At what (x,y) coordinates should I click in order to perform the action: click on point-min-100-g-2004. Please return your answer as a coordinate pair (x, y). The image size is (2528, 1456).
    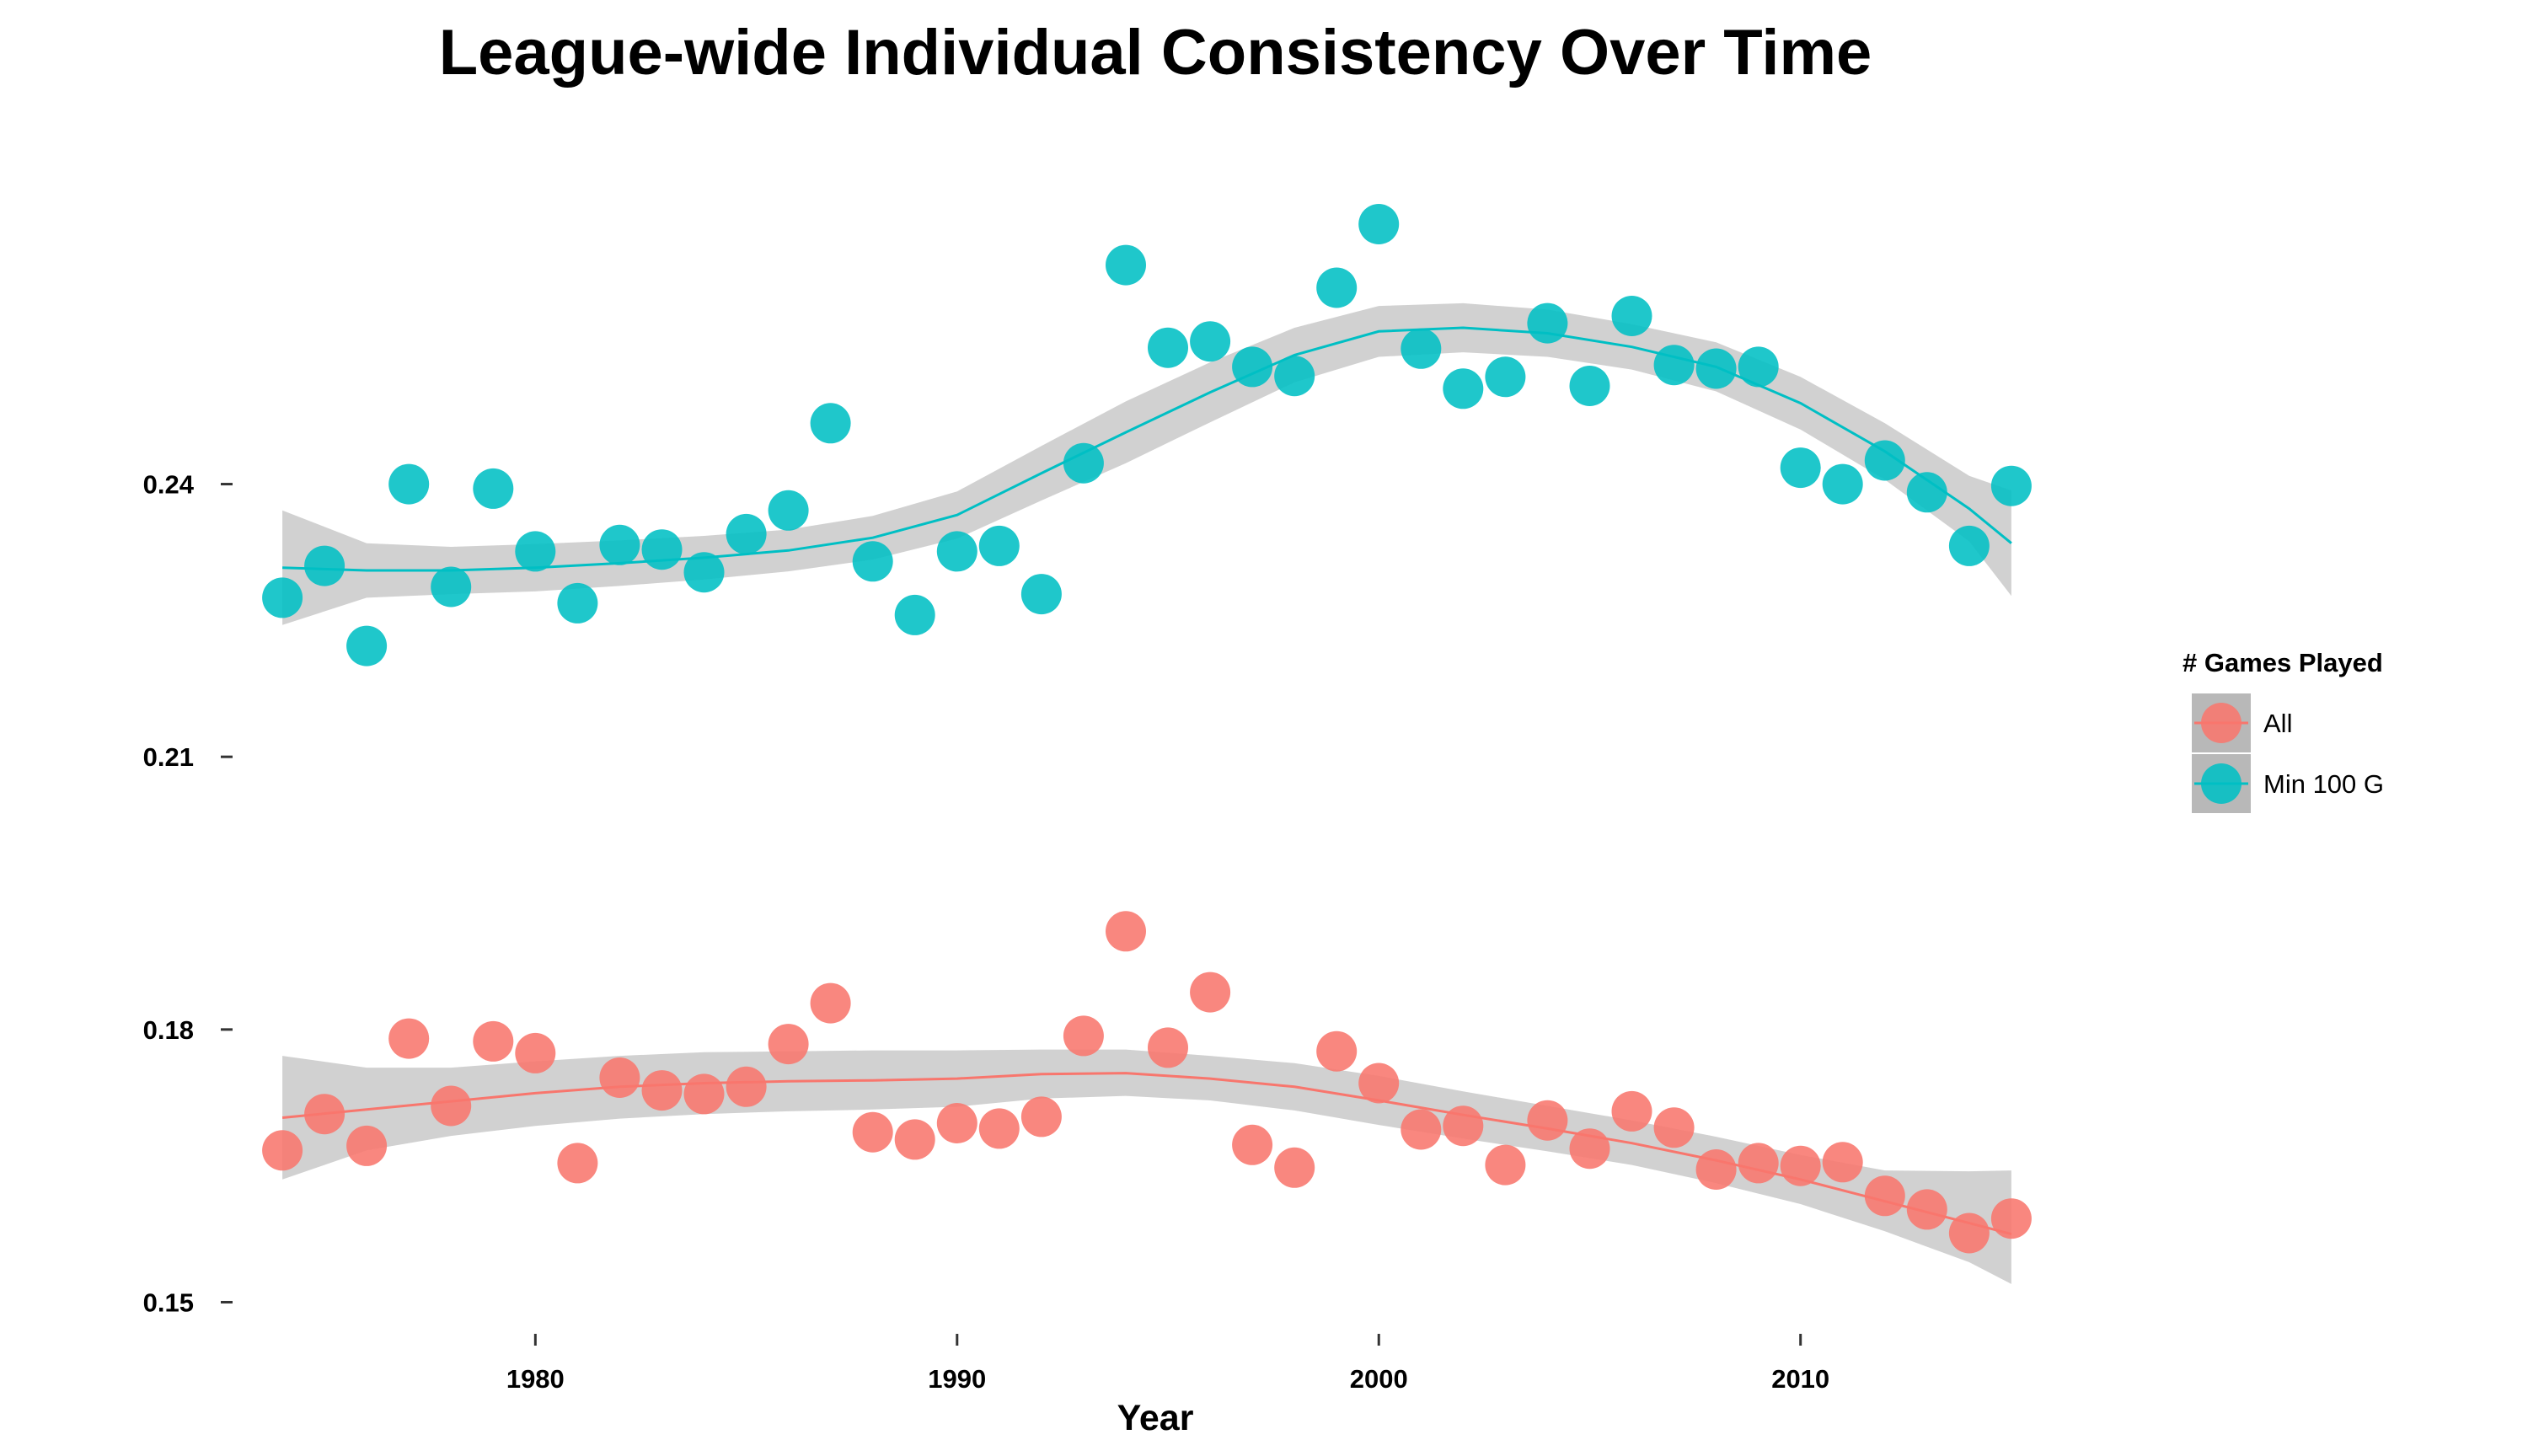
    Looking at the image, I should click on (1548, 323).